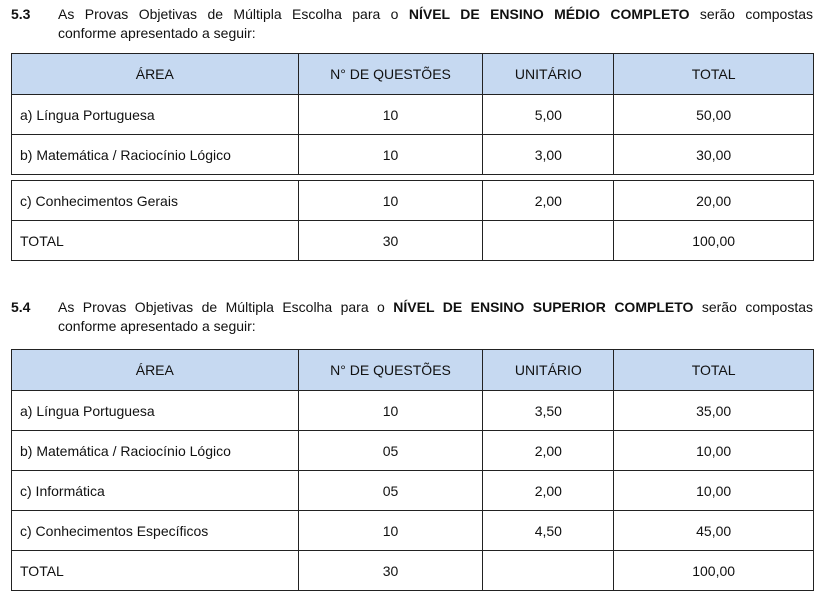 The width and height of the screenshot is (827, 605). Describe the element at coordinates (713, 530) in the screenshot. I see `cell-total: 45,00` at that location.